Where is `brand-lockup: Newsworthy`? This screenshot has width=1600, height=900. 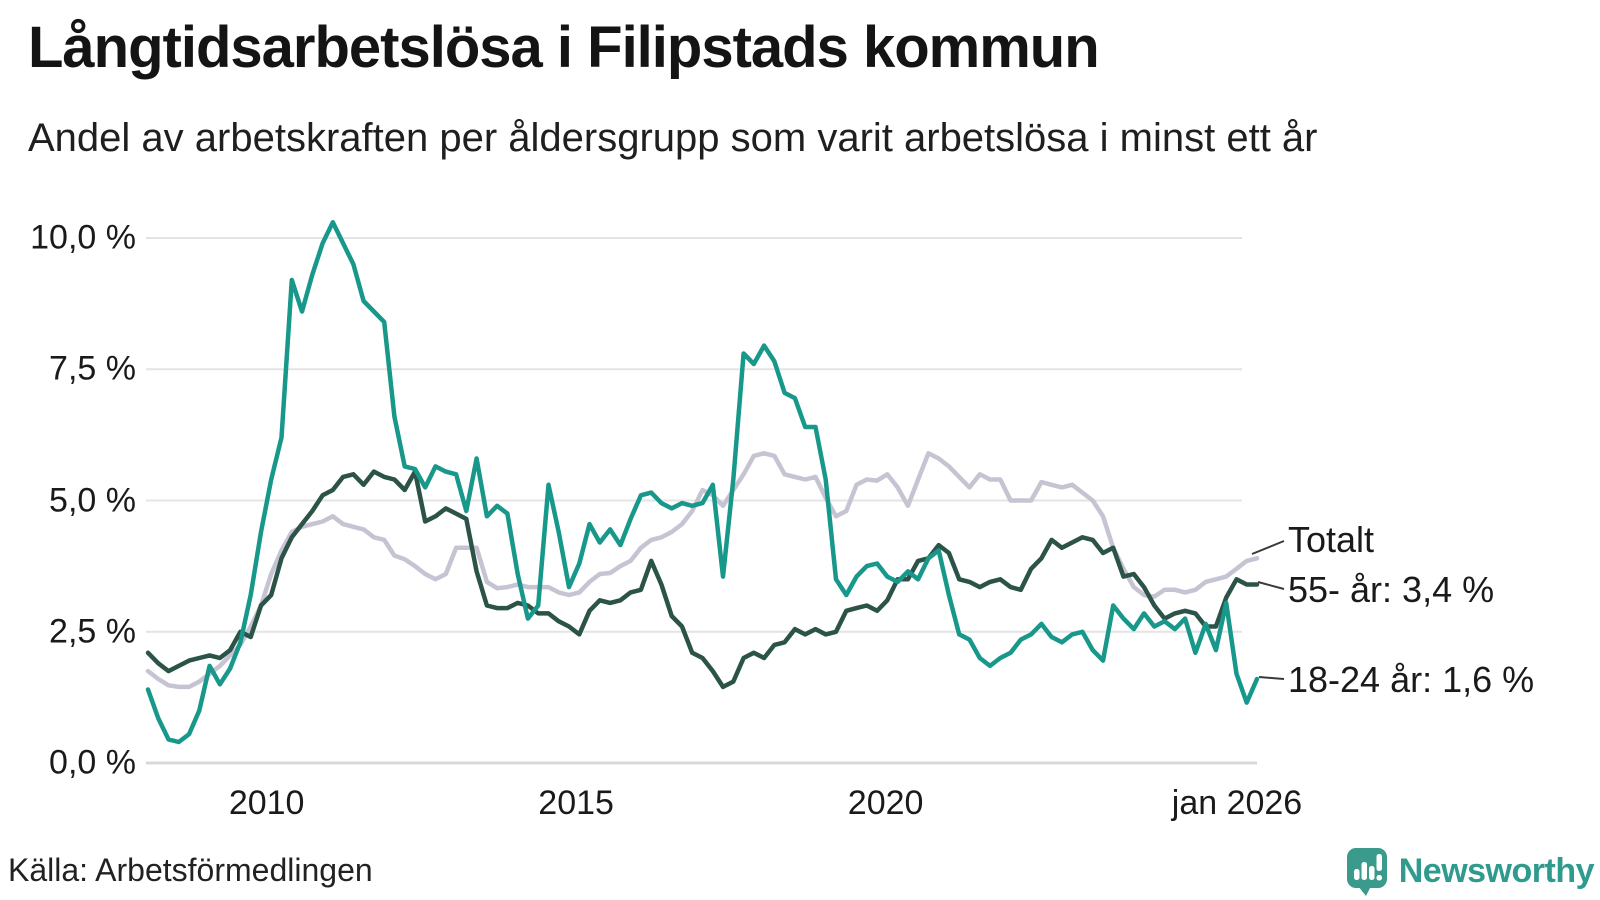
brand-lockup: Newsworthy is located at coordinates (1470, 871).